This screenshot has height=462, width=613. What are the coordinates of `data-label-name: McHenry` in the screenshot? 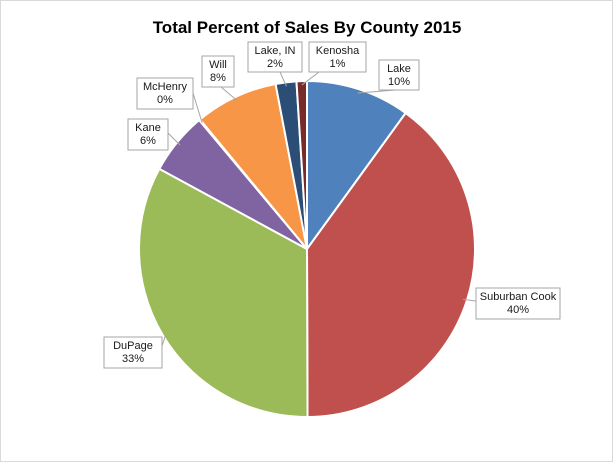 It's located at (165, 87).